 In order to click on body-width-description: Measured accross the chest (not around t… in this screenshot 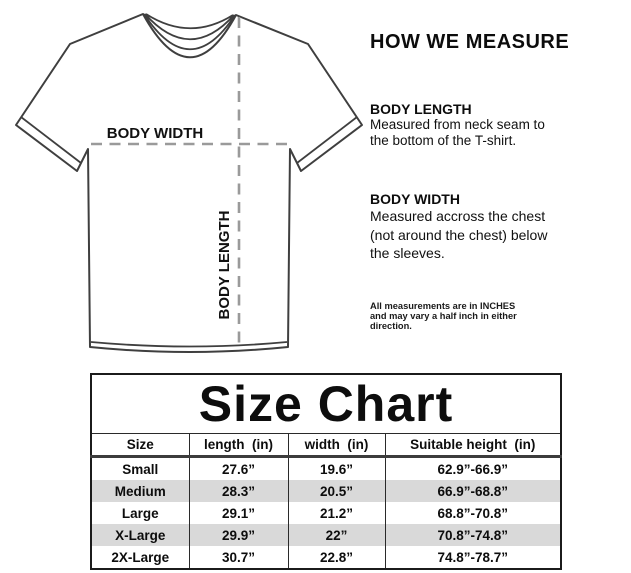, I will do `click(494, 235)`.